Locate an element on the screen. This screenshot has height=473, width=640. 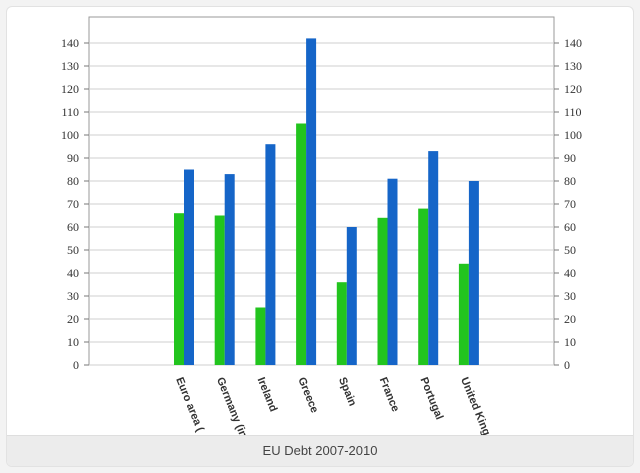
y-tick-label: 40 is located at coordinates (73, 273).